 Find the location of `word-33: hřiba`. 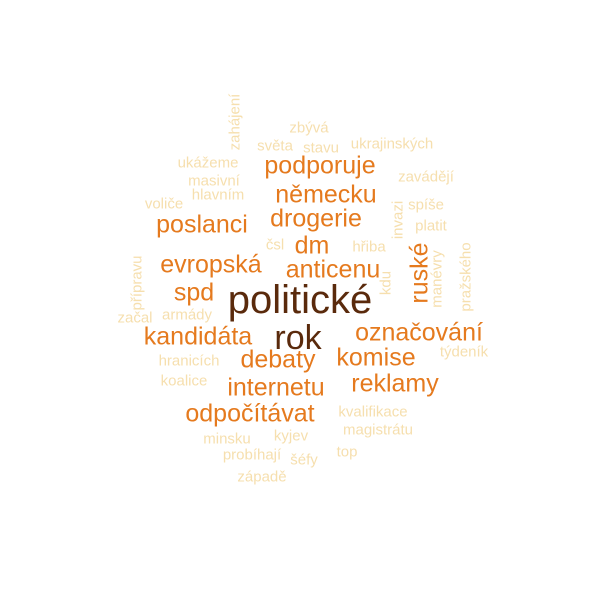

word-33: hřiba is located at coordinates (369, 247).